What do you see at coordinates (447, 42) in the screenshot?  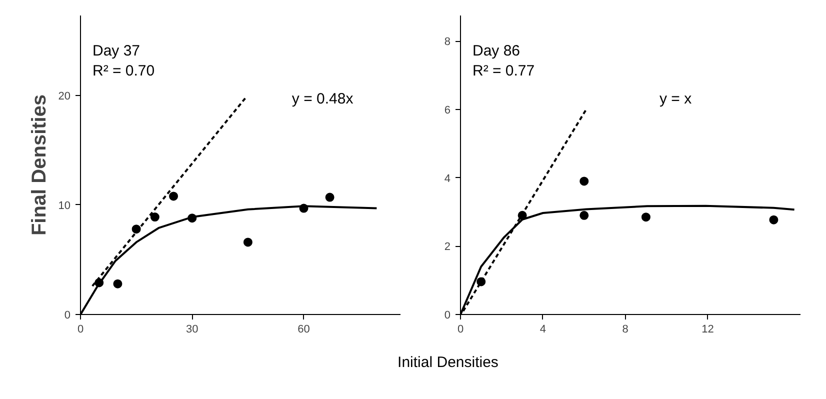 I see `y-tick-label: 8` at bounding box center [447, 42].